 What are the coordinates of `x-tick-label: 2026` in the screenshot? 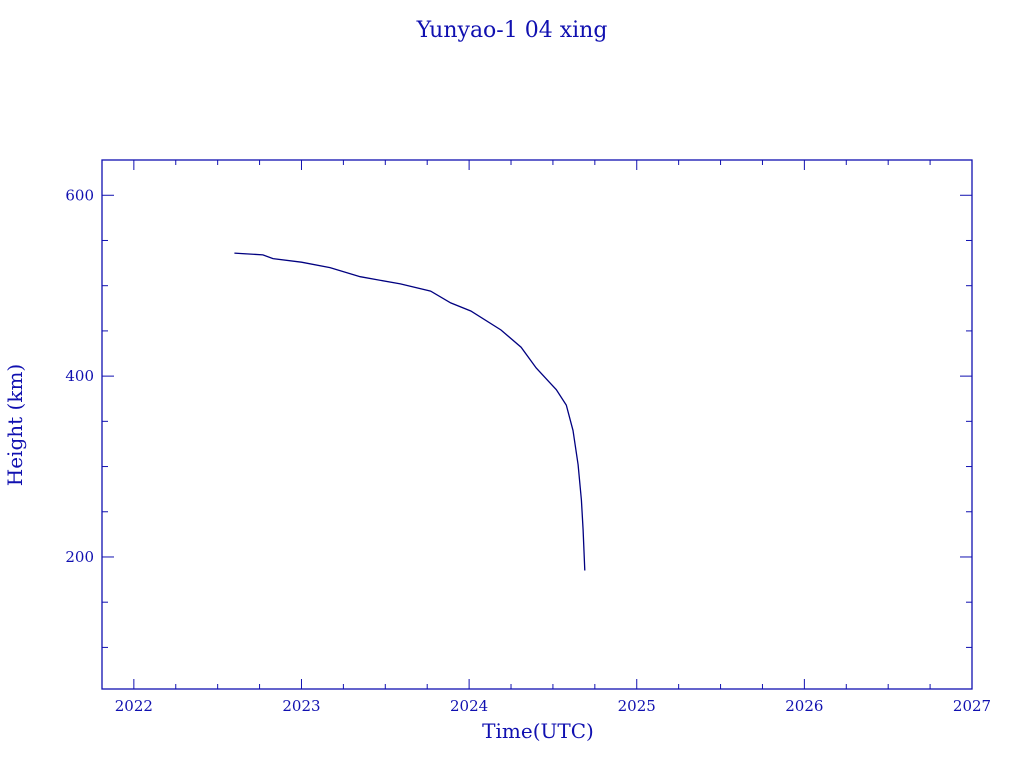 It's located at (804, 706).